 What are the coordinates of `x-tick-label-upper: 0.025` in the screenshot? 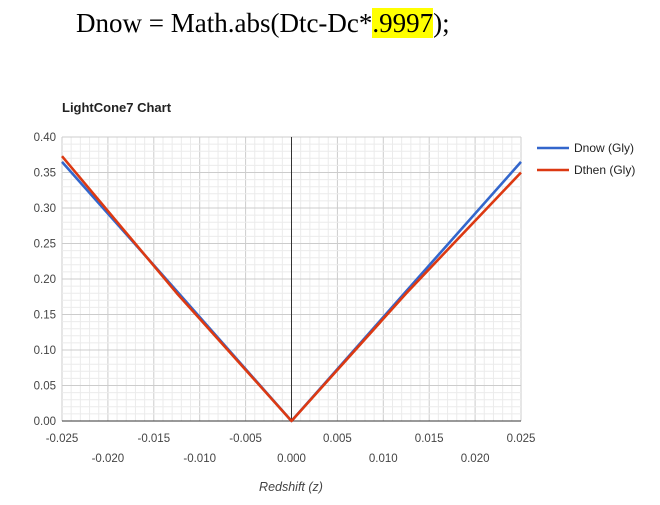 It's located at (521, 439).